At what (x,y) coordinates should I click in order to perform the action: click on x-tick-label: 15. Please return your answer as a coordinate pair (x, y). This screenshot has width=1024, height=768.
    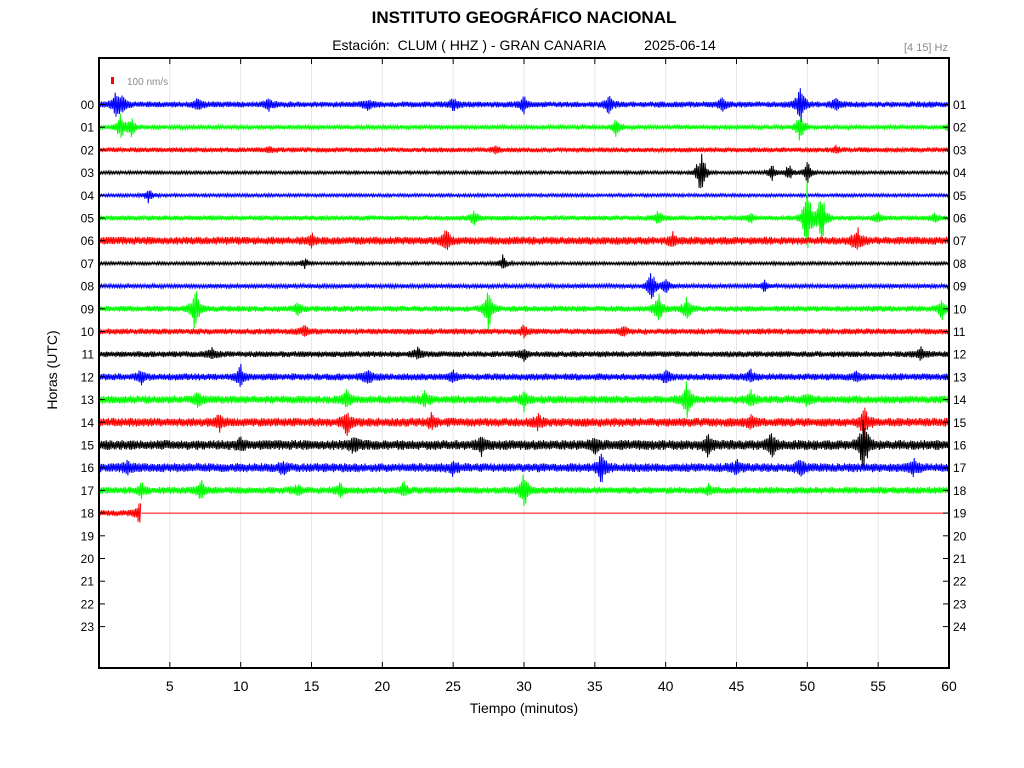
    Looking at the image, I should click on (312, 686).